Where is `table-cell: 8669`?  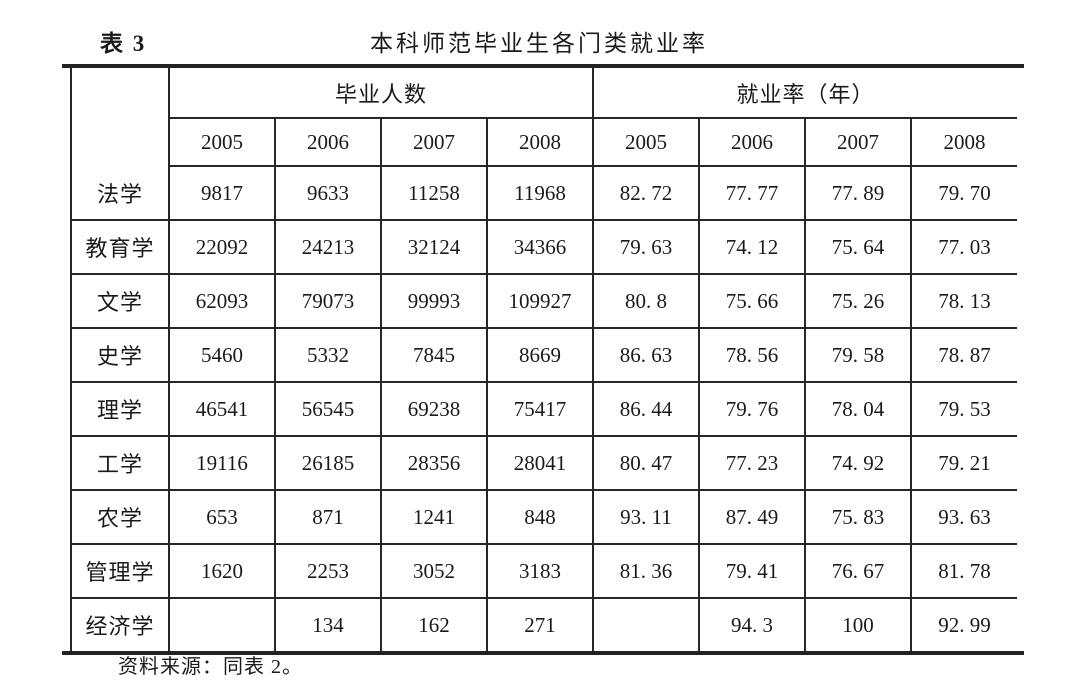 table-cell: 8669 is located at coordinates (541, 355).